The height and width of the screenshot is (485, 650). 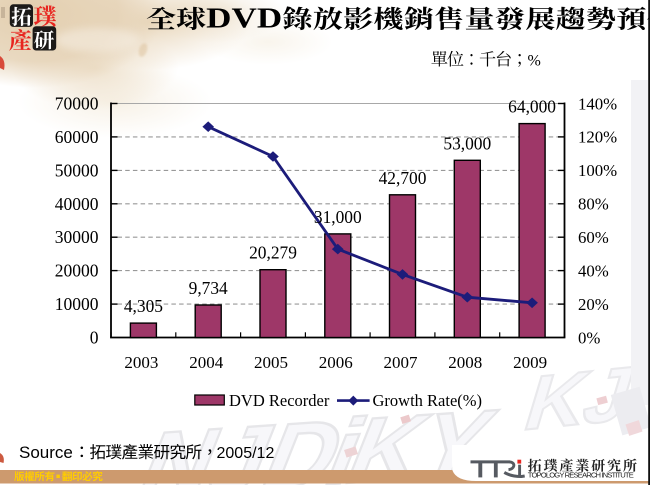 What do you see at coordinates (403, 178) in the screenshot?
I see `svg-text: 42,700` at bounding box center [403, 178].